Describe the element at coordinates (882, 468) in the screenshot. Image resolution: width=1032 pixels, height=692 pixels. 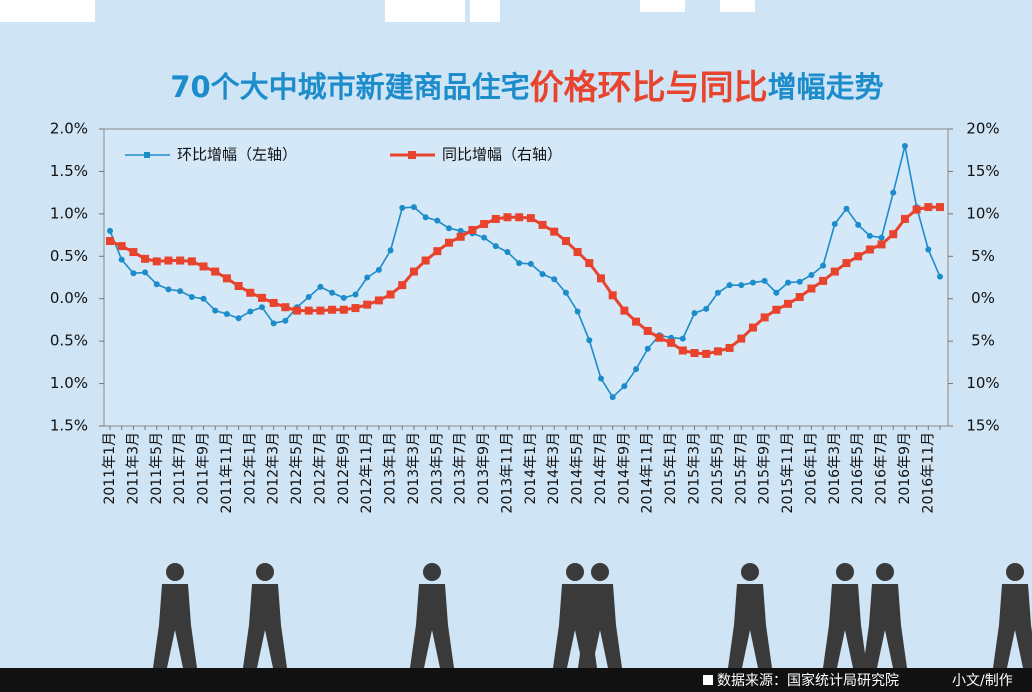
I see `x-tick-label: 2016年7月` at that location.